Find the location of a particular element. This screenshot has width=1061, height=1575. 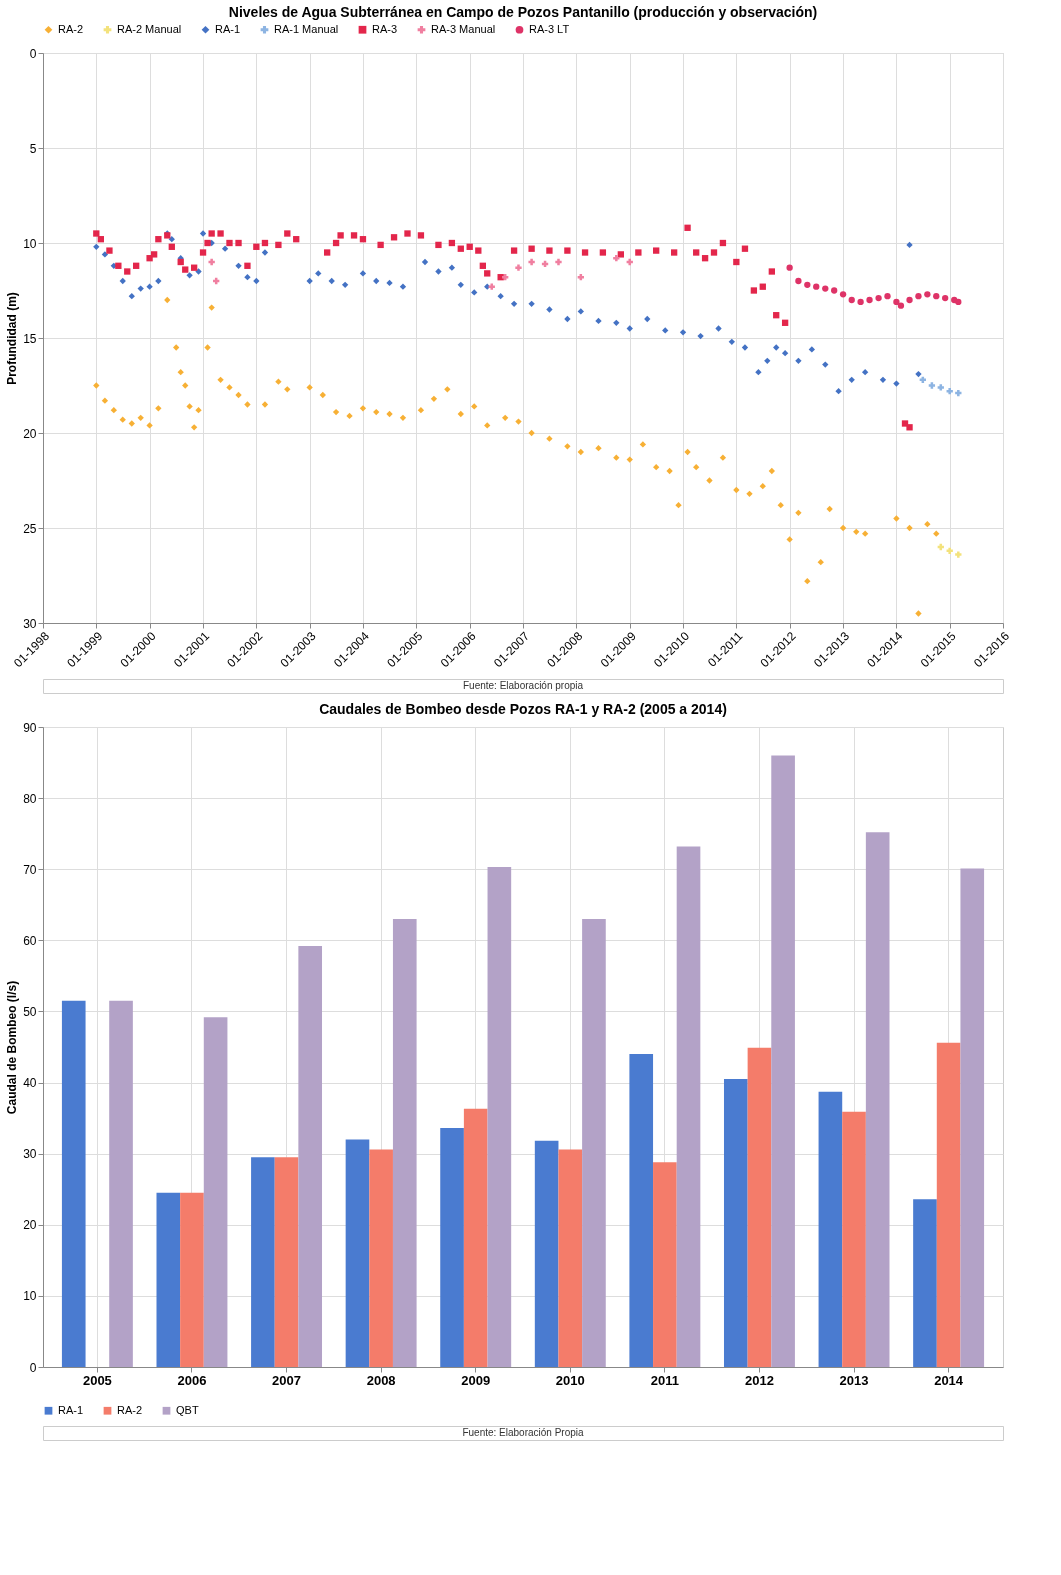

x-tick-label: 2006 is located at coordinates (192, 1380).